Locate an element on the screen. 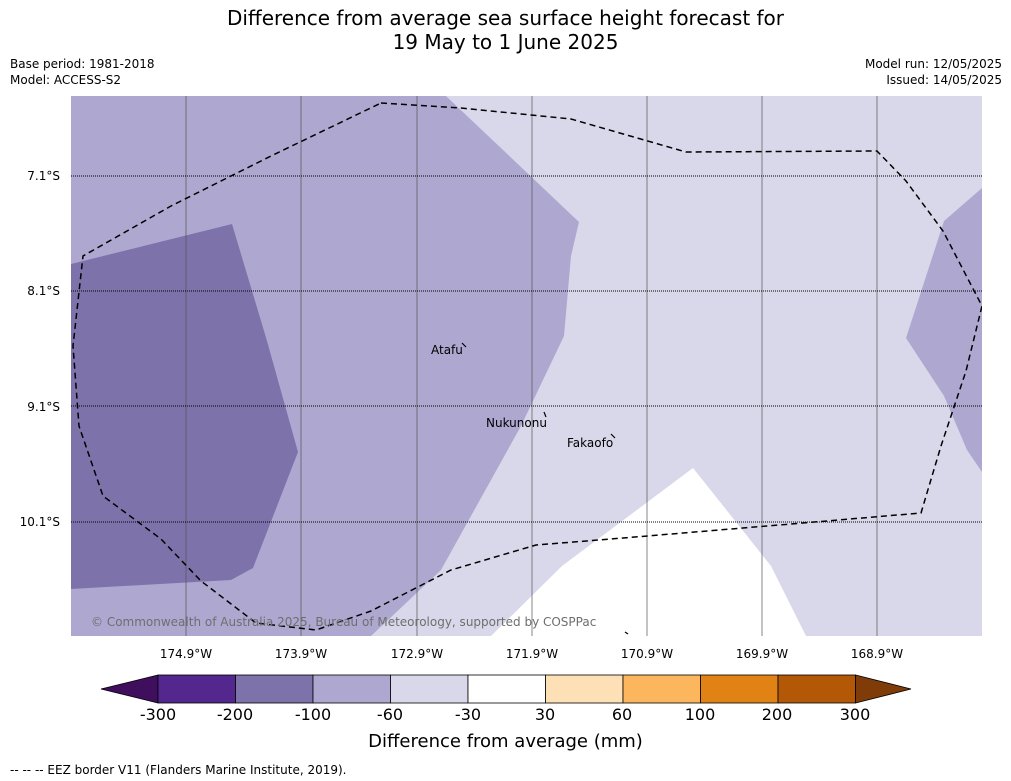 Image resolution: width=1011 pixels, height=781 pixels. colorbar-tick: 60 is located at coordinates (622, 714).